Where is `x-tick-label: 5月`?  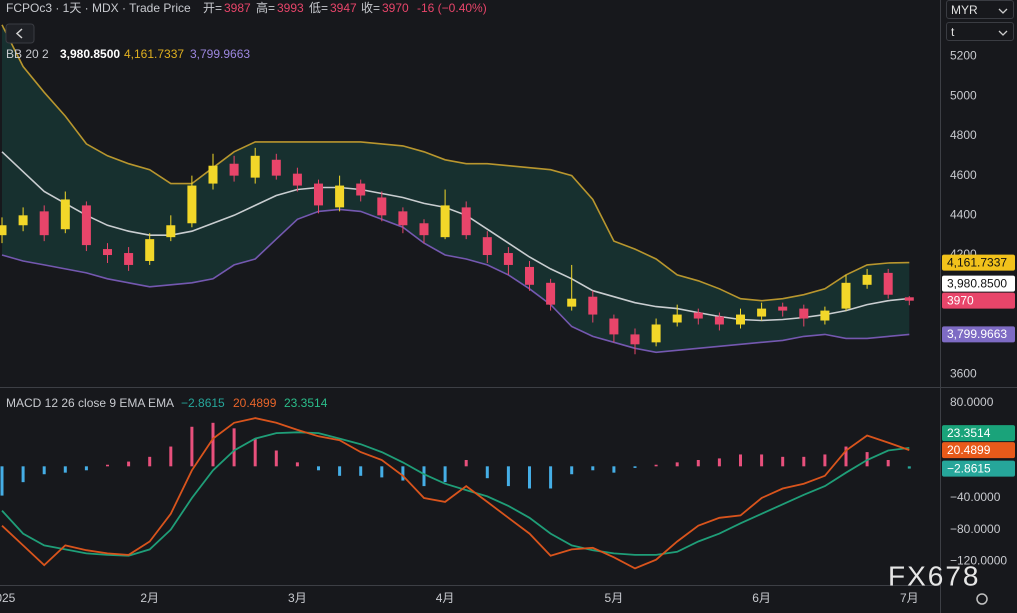 x-tick-label: 5月 is located at coordinates (614, 598).